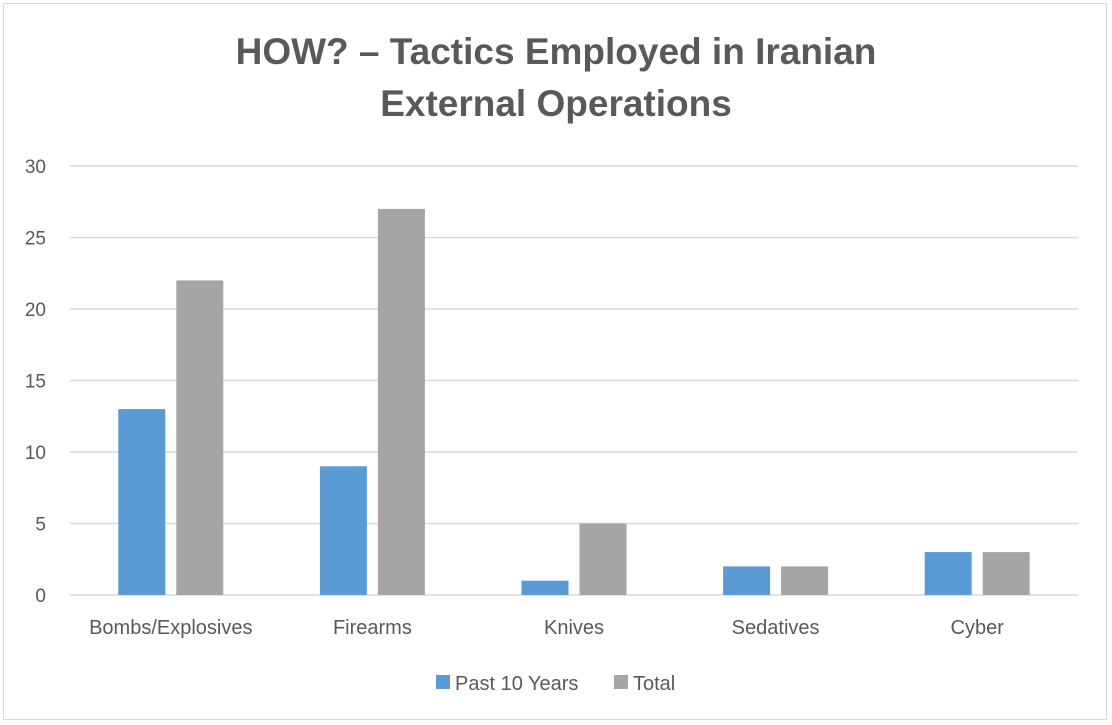  Describe the element at coordinates (35, 167) in the screenshot. I see `y-tick-label: 30` at that location.